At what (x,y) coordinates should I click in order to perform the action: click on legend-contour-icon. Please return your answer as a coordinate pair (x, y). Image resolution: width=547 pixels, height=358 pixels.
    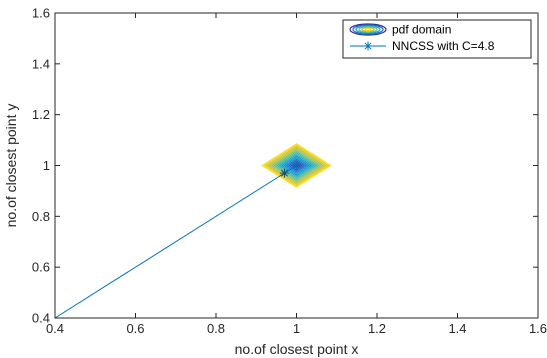
    Looking at the image, I should click on (368, 29).